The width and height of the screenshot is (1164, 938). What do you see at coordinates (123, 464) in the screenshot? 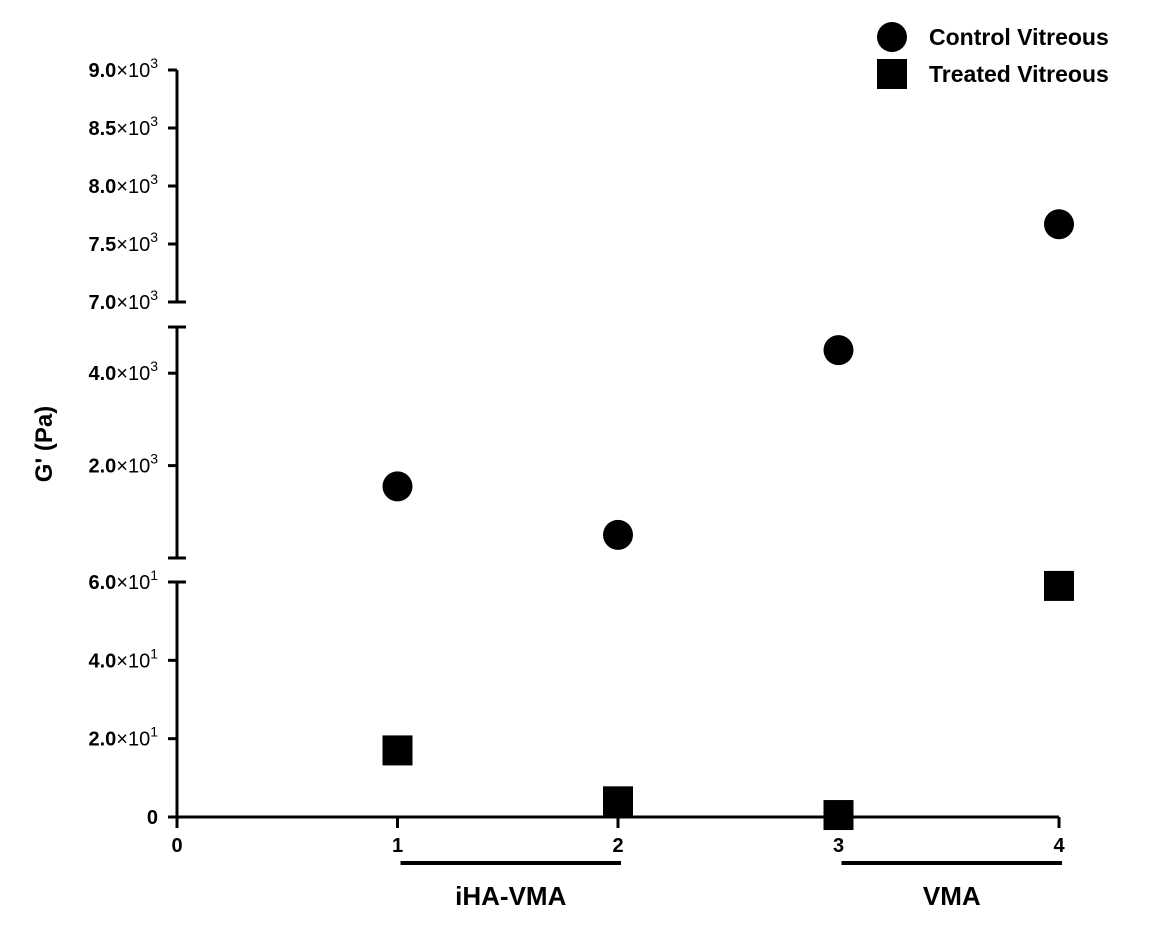
I see `y-tick-label: 2.0×10³` at bounding box center [123, 464].